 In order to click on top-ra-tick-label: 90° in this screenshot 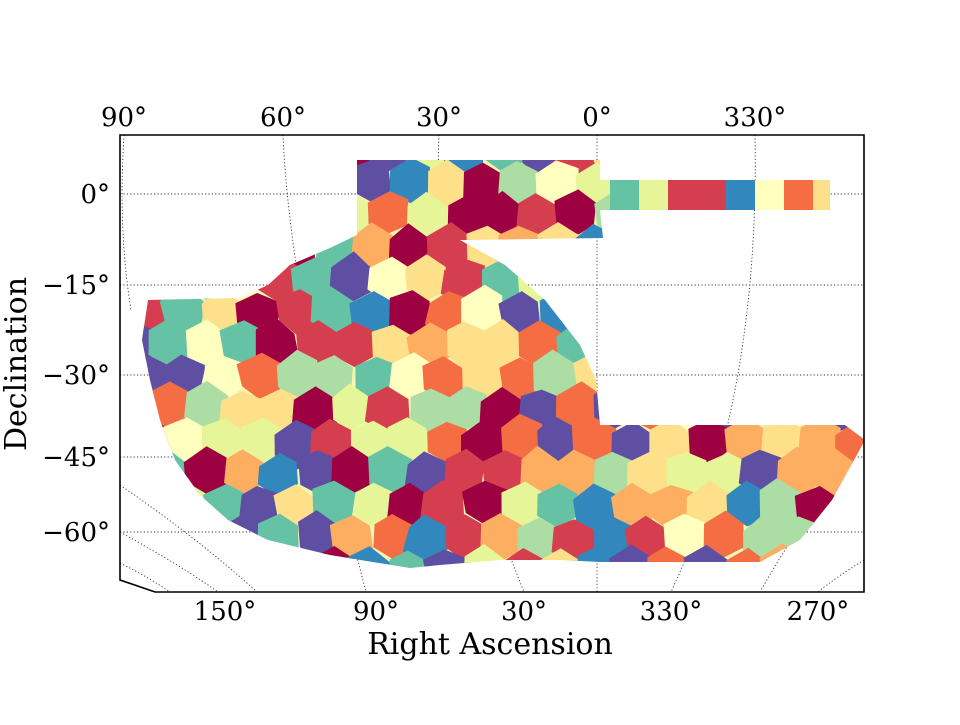, I will do `click(124, 118)`.